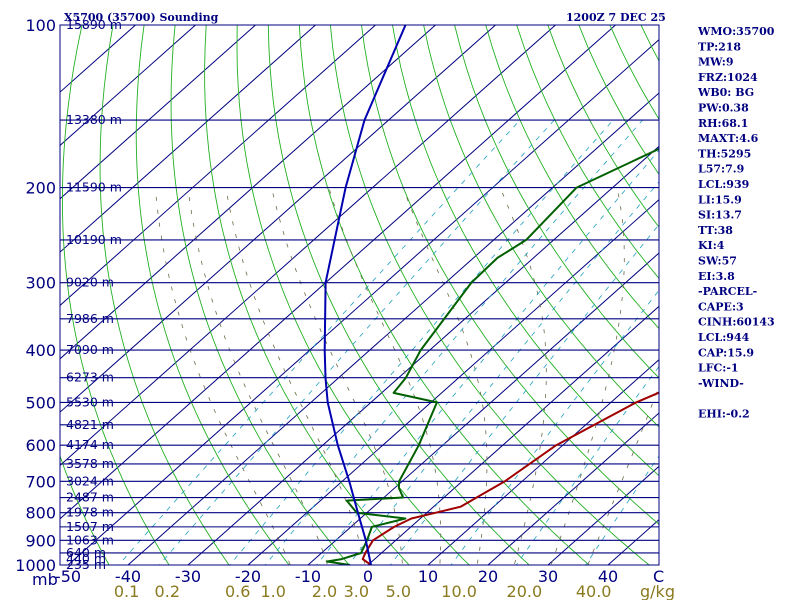  Describe the element at coordinates (40, 445) in the screenshot. I see `pressure-tick-label: 600` at that location.